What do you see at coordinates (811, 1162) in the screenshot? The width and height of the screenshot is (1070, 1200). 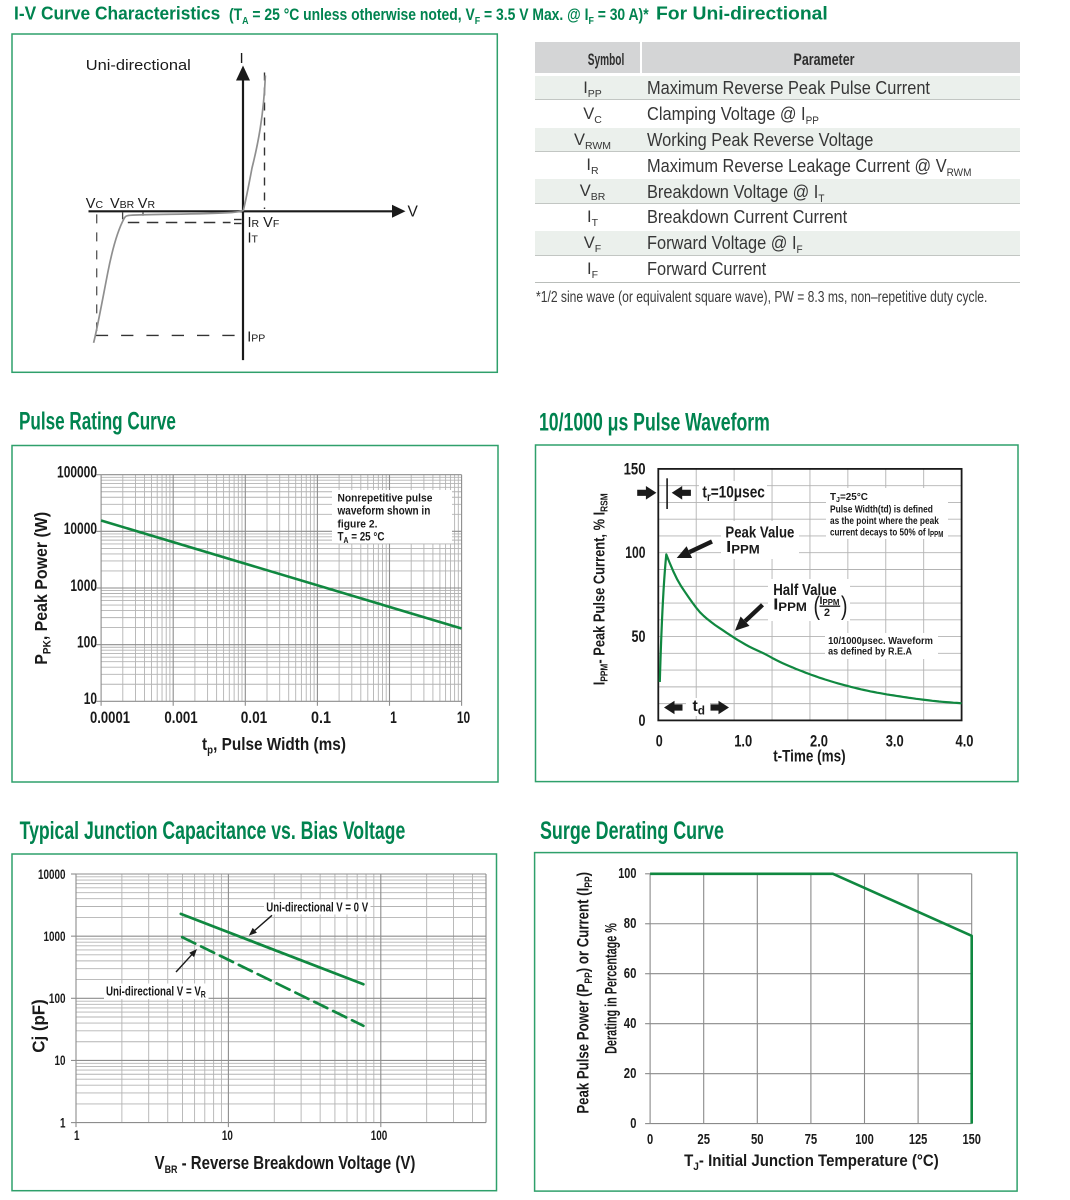 I see `svg-text:TJ- Initial Junction Temperatu: TJ- Initial Junction Temperature (°C)` at bounding box center [811, 1162].